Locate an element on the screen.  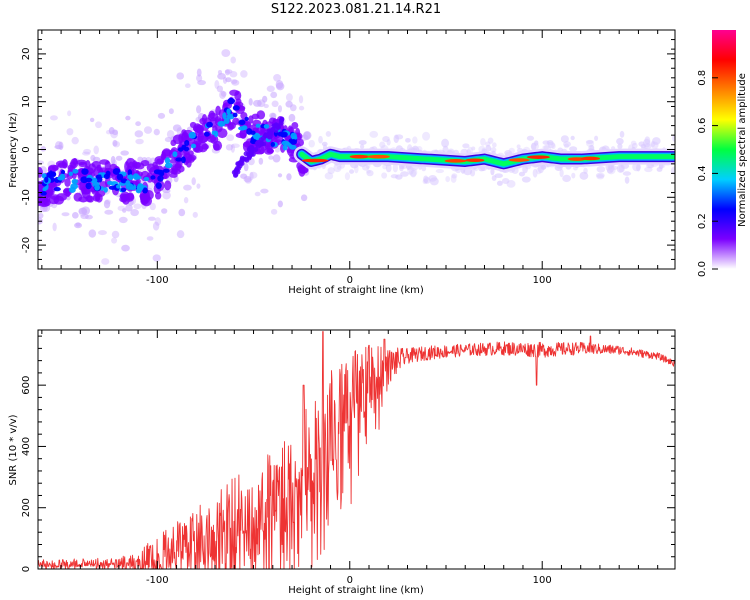
spectrogram-xtick-label: -100 is located at coordinates (157, 280).